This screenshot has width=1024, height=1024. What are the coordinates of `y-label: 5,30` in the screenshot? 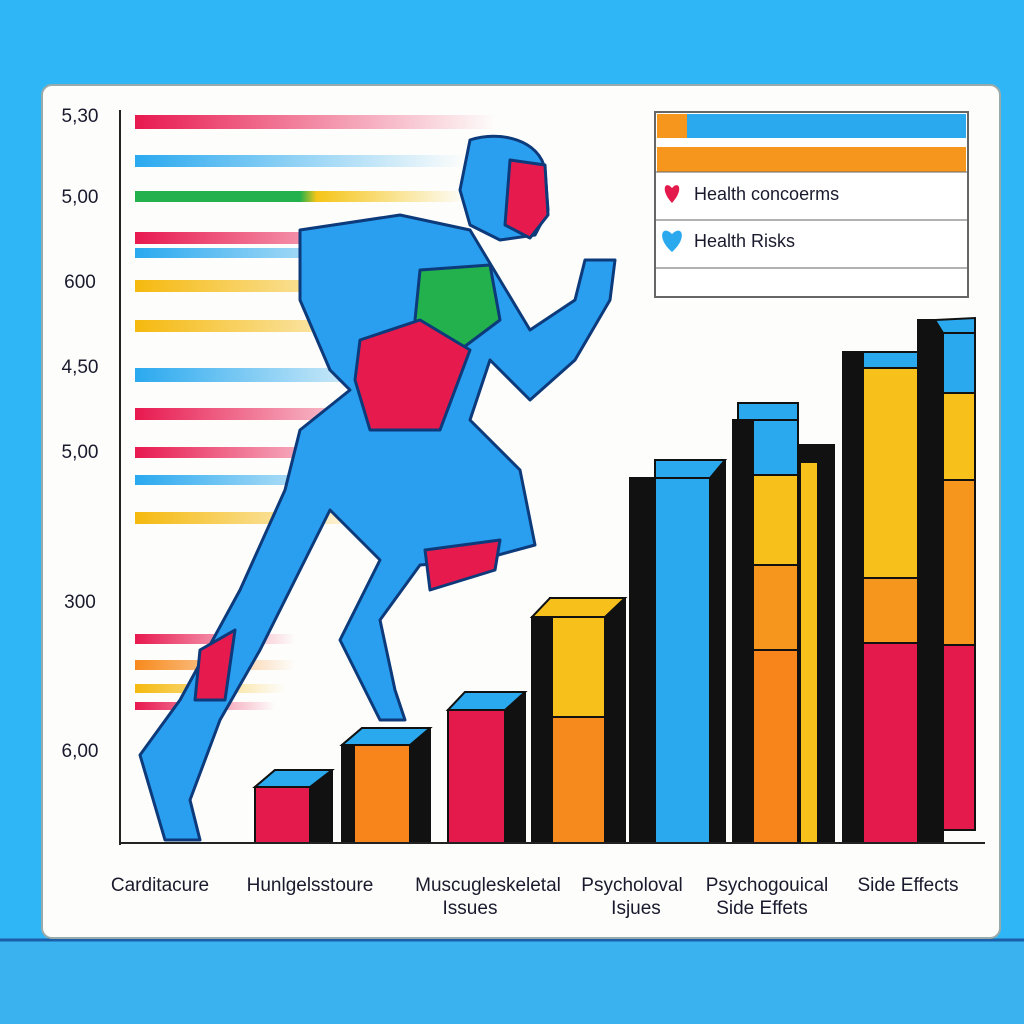 It's located at (80, 116).